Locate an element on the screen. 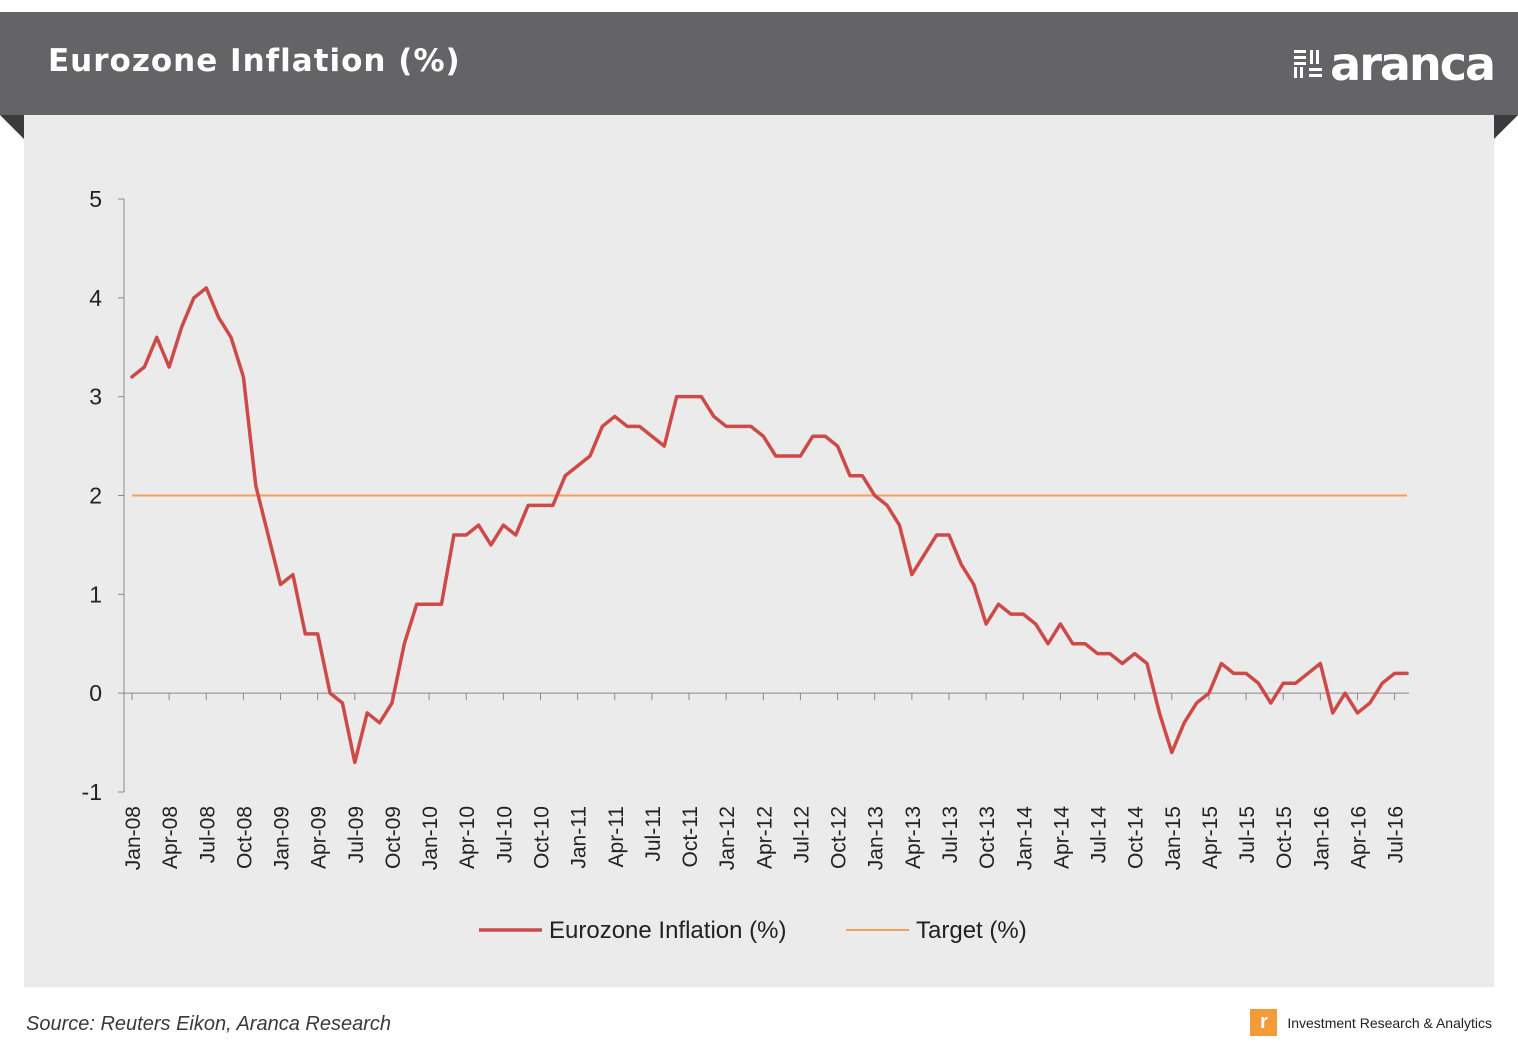 This screenshot has height=1059, width=1518. x-tick-label: Oct-10 is located at coordinates (541, 837).